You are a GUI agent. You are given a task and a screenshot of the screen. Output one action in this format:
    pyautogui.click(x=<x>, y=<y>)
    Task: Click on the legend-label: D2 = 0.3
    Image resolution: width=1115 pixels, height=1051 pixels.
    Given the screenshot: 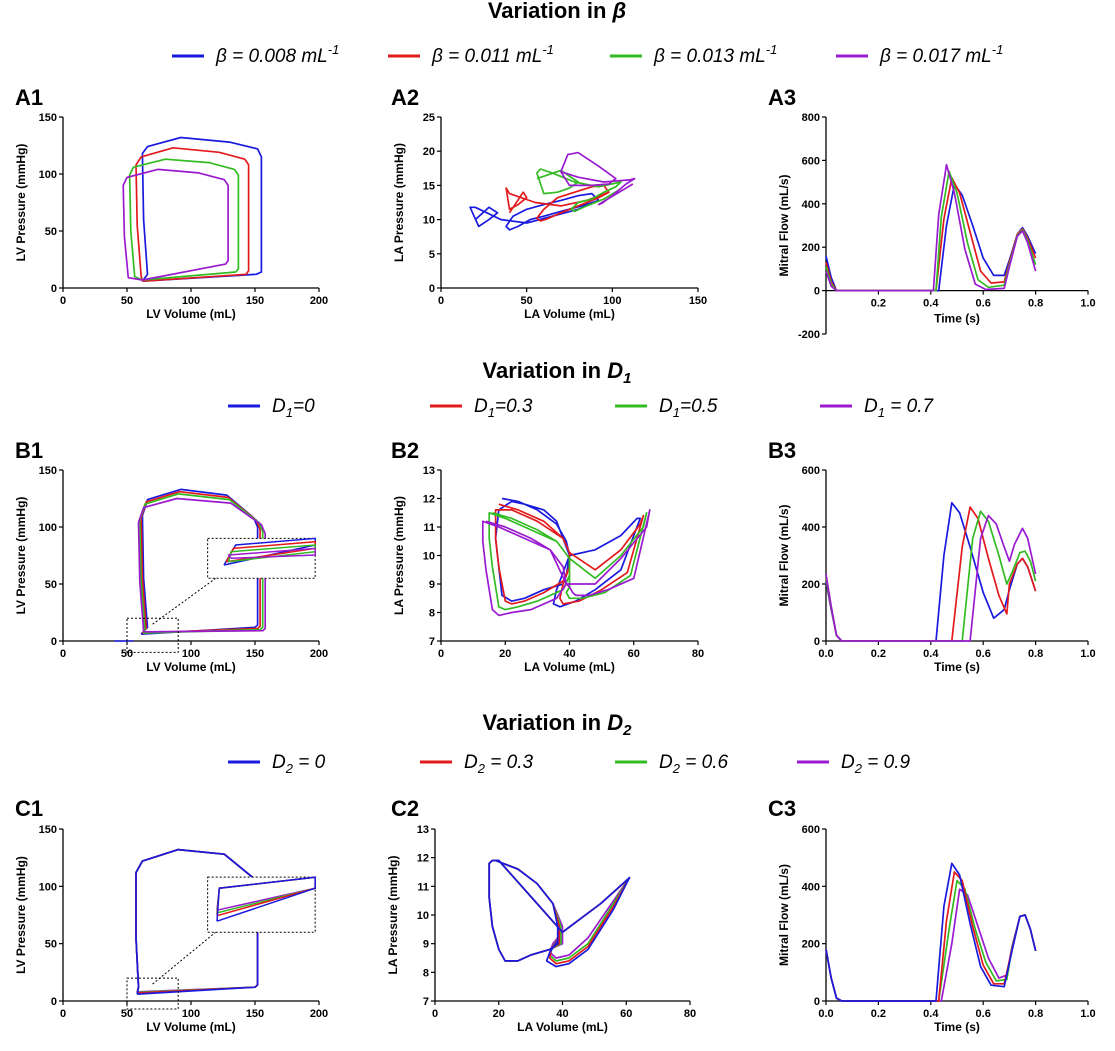 What is the action you would take?
    pyautogui.click(x=498, y=764)
    